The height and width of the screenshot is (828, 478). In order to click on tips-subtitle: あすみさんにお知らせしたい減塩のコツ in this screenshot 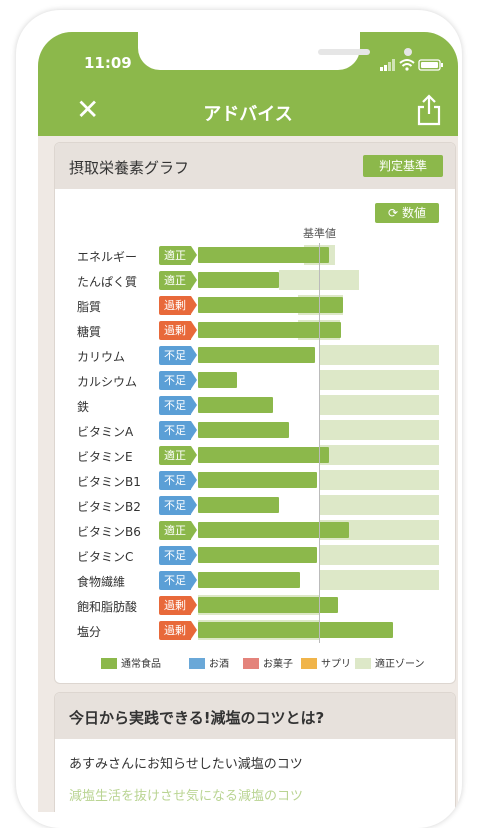, I will do `click(186, 764)`.